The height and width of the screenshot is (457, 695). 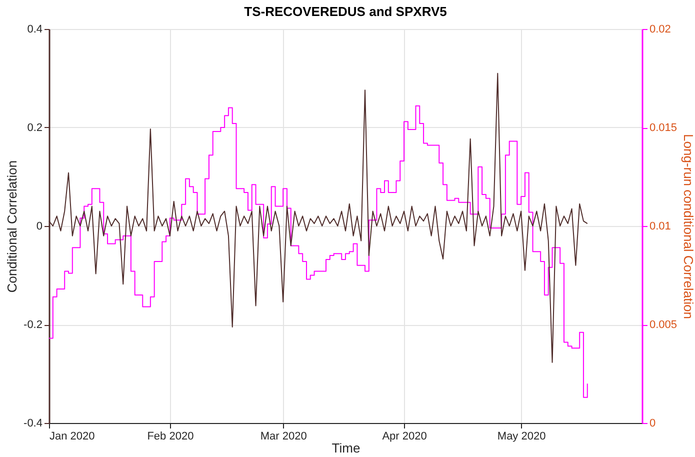 I want to click on y2-tick-label: 0.005, so click(x=664, y=325).